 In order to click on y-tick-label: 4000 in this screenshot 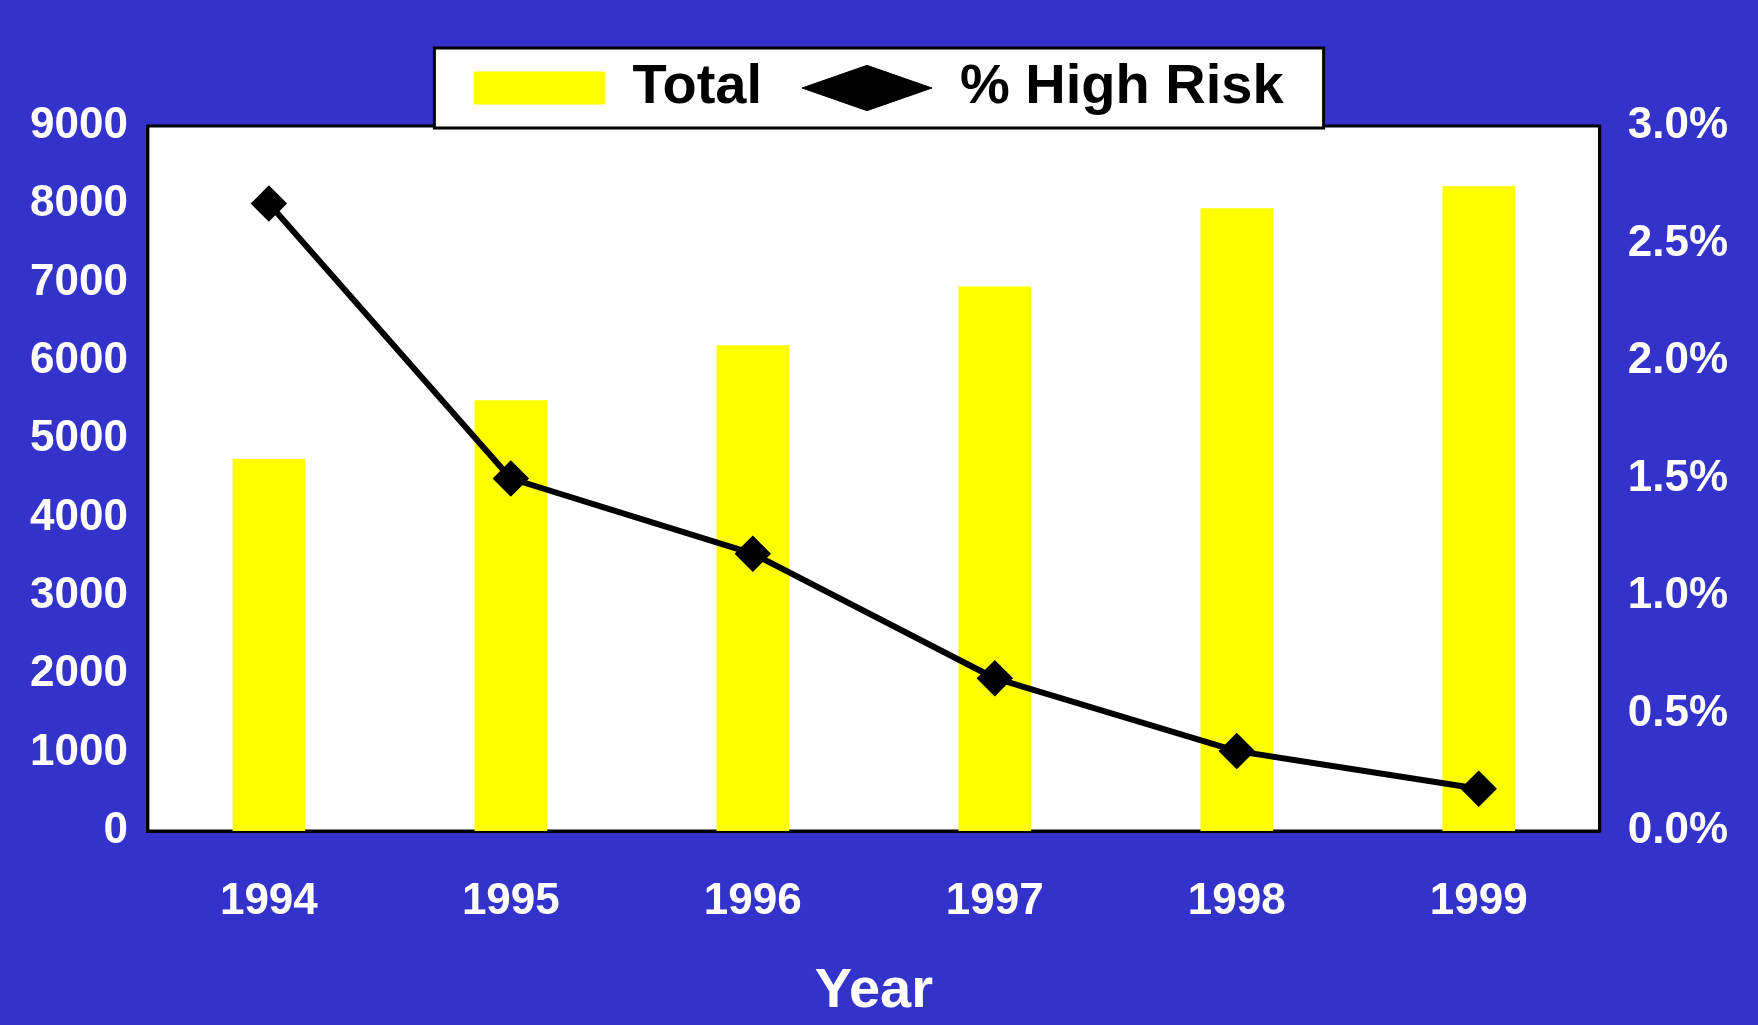, I will do `click(78, 514)`.